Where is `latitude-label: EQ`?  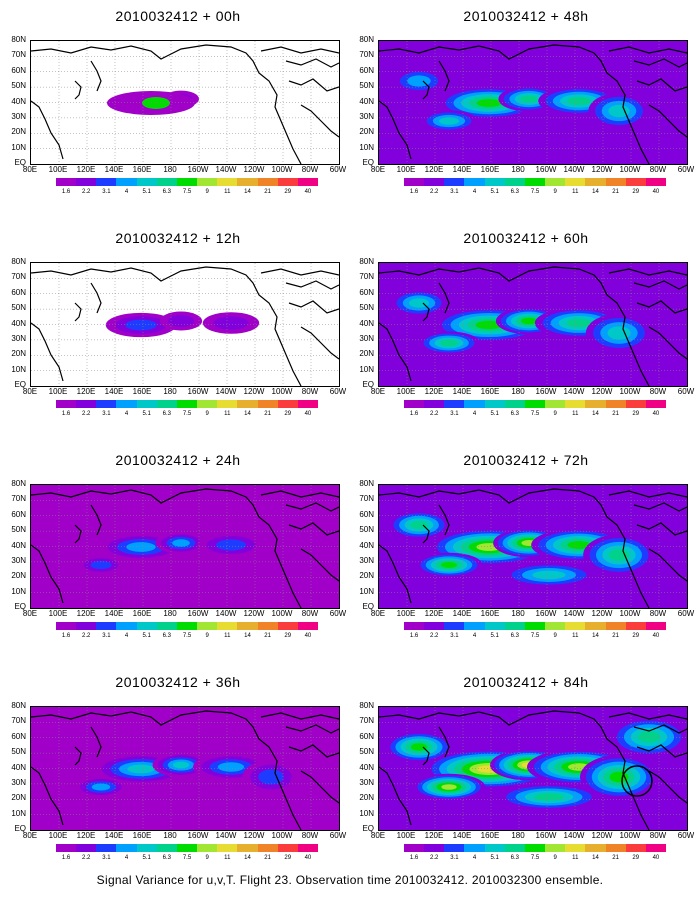
latitude-label: EQ is located at coordinates (368, 828).